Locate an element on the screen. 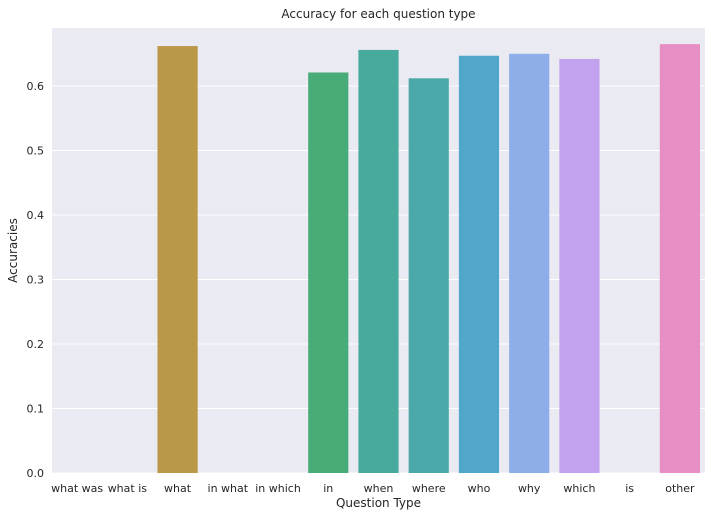  x-tick-label: when is located at coordinates (379, 488).